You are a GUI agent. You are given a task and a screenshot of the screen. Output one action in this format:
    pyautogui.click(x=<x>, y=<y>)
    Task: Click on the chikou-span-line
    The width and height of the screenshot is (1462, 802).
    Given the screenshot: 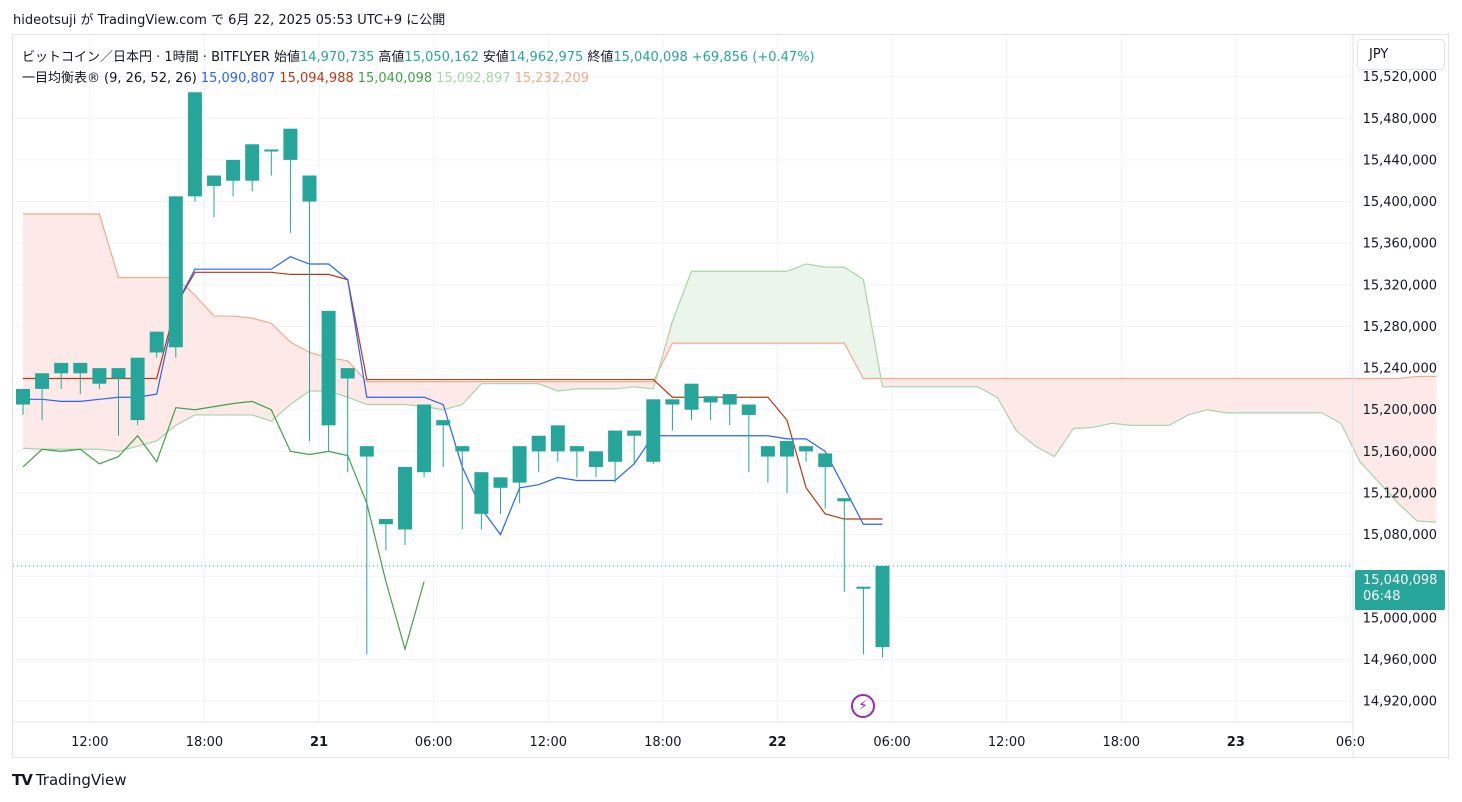 What is the action you would take?
    pyautogui.click(x=223, y=526)
    